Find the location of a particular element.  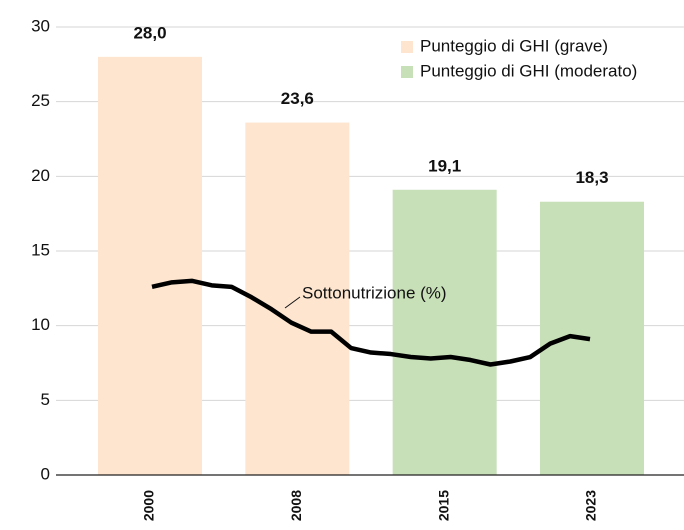

x-tick-label: 2015 is located at coordinates (443, 505).